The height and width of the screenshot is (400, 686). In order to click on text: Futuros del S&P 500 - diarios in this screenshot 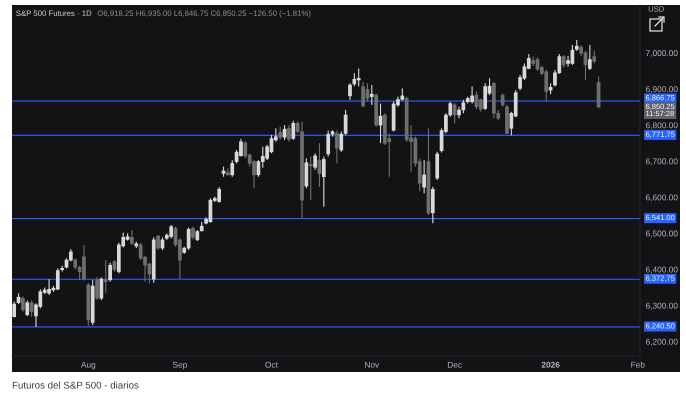, I will do `click(75, 385)`.